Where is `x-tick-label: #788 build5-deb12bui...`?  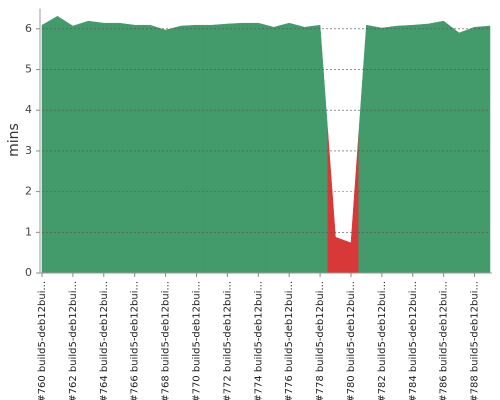
x-tick-label: #788 build5-deb12bui... is located at coordinates (475, 340).